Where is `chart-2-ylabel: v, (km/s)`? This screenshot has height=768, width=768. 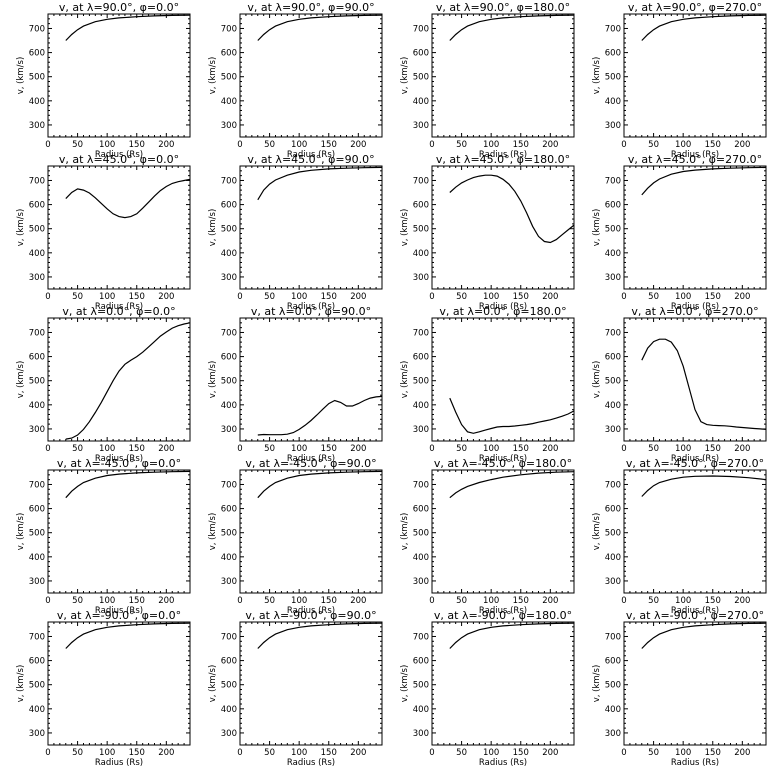 chart-2-ylabel: v, (km/s) is located at coordinates (213, 76).